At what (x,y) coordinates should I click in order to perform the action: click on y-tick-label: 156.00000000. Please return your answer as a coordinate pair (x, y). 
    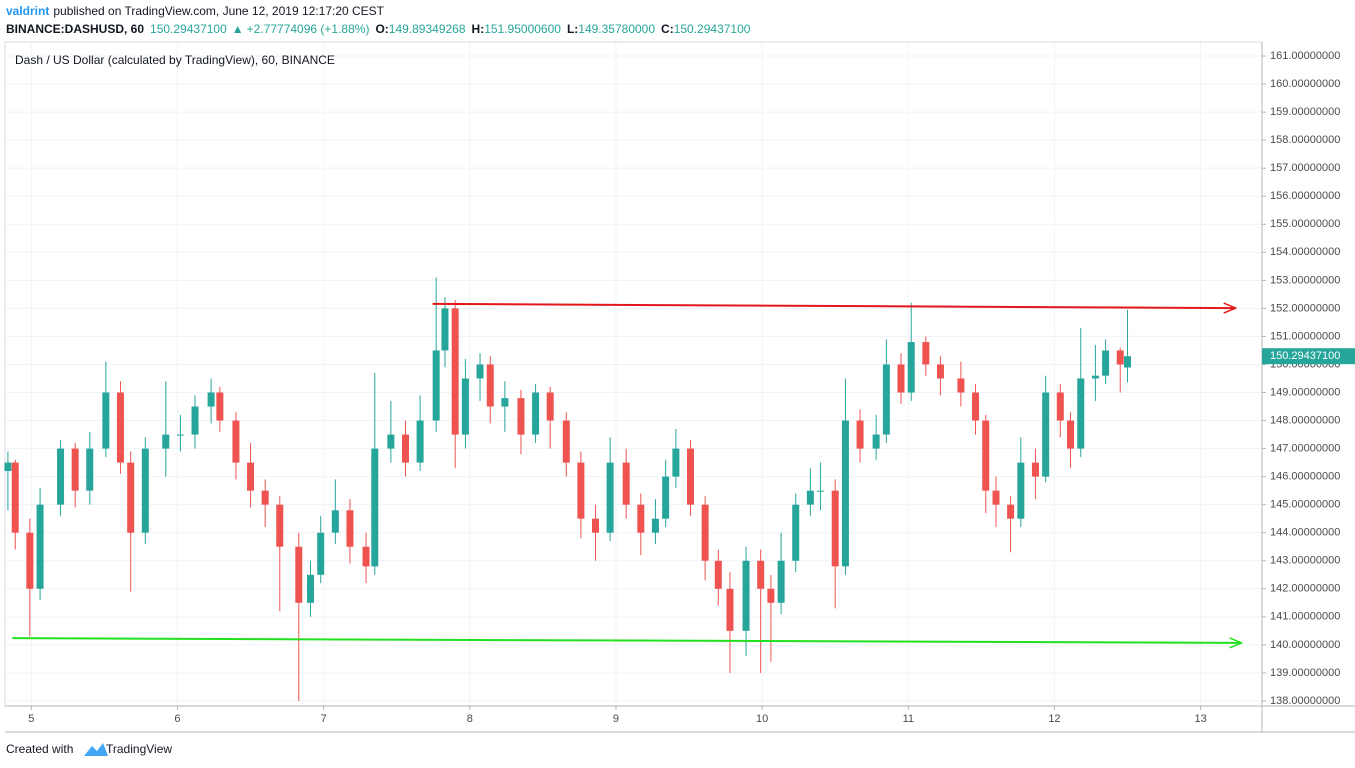
    Looking at the image, I should click on (1305, 196).